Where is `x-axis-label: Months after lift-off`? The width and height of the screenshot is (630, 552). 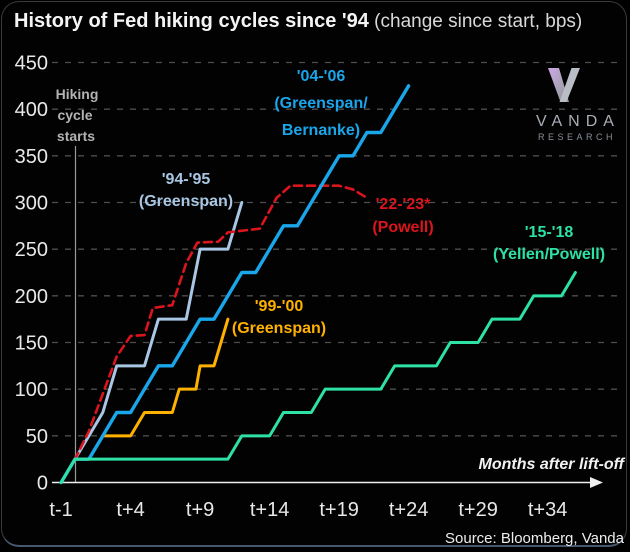 x-axis-label: Months after lift-off is located at coordinates (552, 464).